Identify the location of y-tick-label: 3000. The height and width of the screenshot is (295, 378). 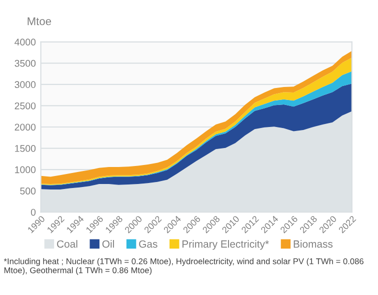
(25, 84).